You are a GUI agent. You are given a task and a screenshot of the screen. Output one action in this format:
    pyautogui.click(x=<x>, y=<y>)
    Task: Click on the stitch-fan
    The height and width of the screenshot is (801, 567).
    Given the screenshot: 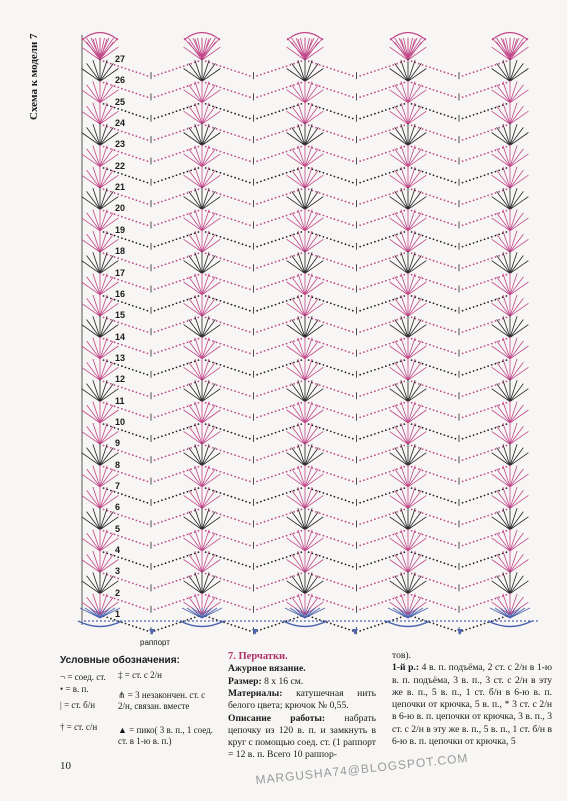 What is the action you would take?
    pyautogui.click(x=305, y=433)
    